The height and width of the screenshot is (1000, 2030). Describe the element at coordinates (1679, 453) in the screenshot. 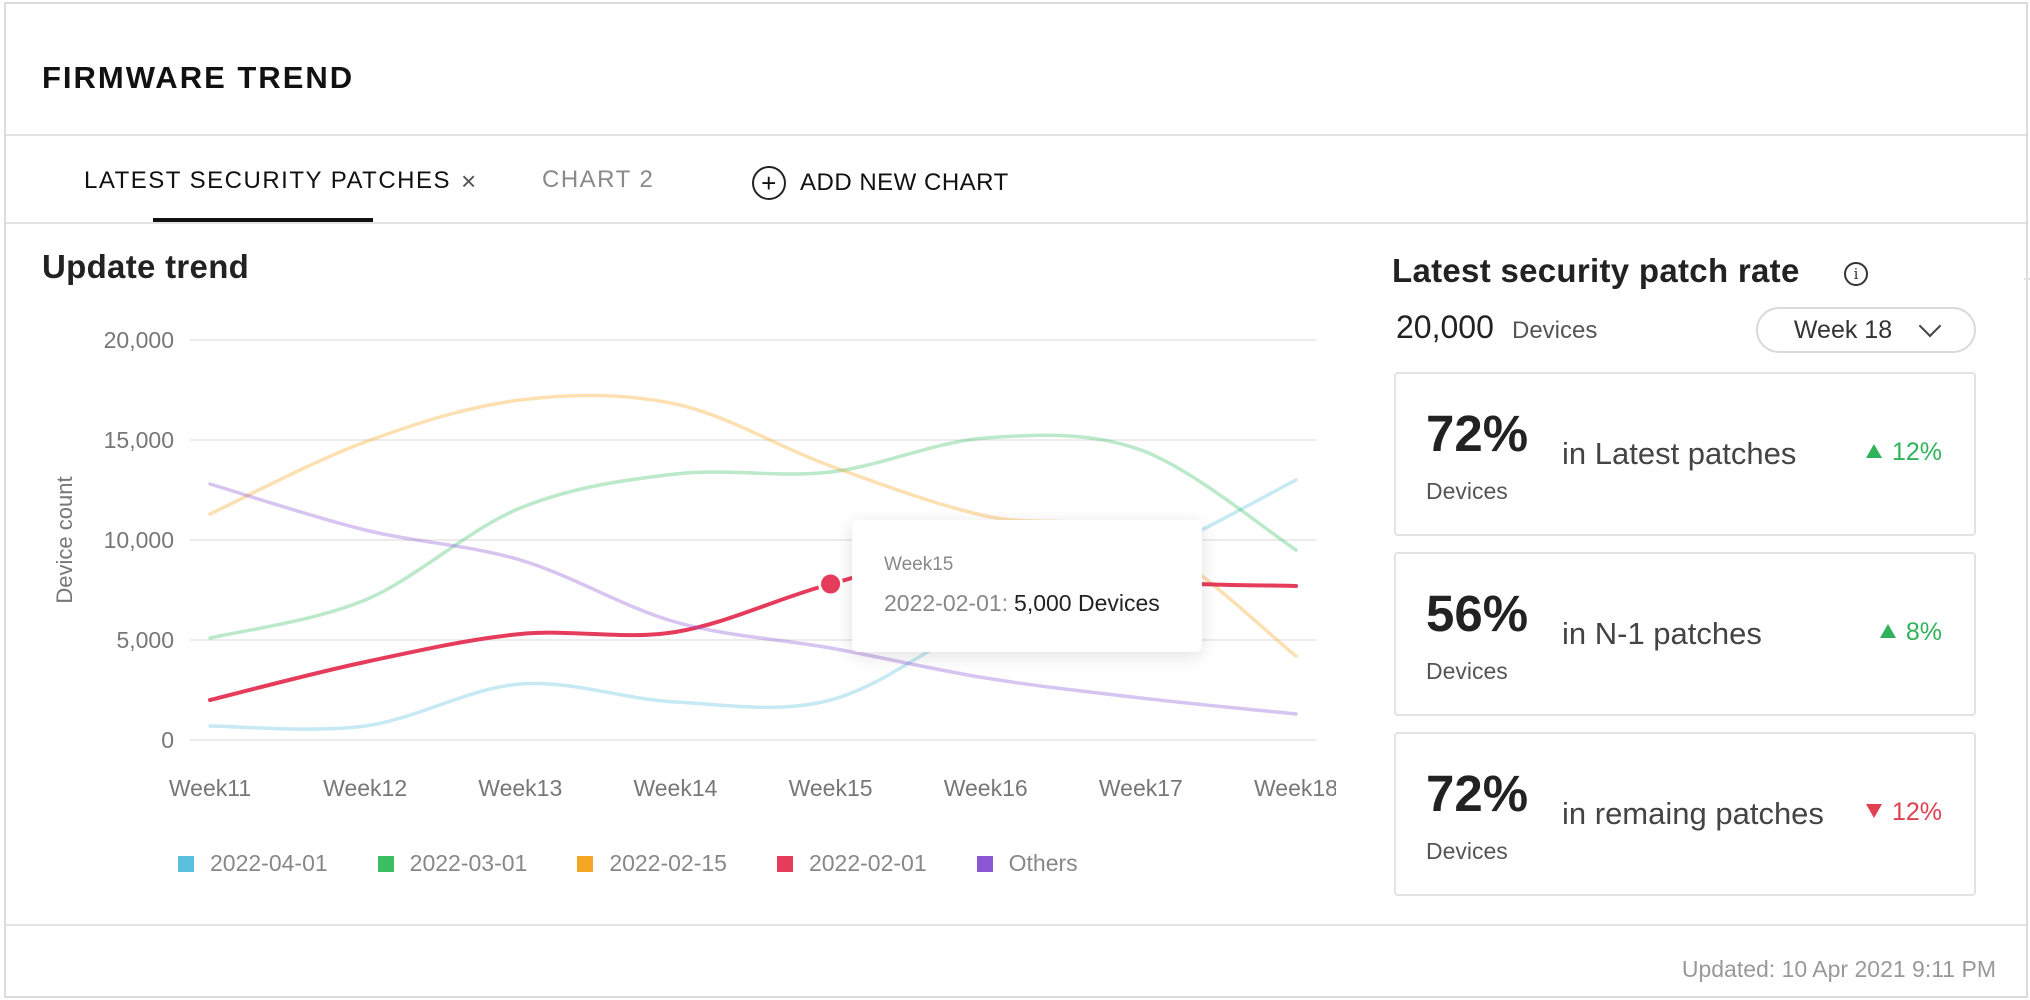

I see `stat-description: in Latest patches` at that location.